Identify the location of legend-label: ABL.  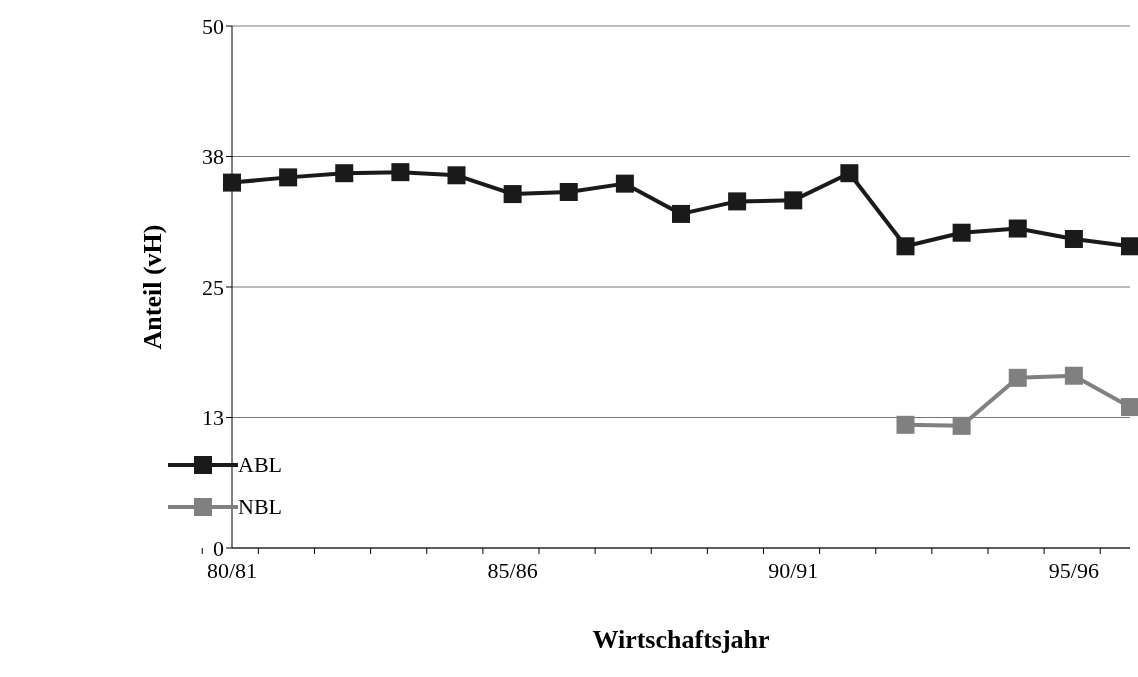
(260, 465).